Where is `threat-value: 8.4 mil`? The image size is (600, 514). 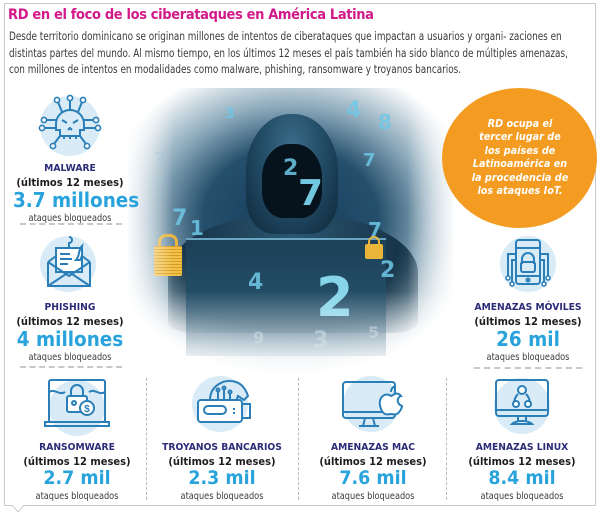
threat-value: 8.4 mil is located at coordinates (522, 478).